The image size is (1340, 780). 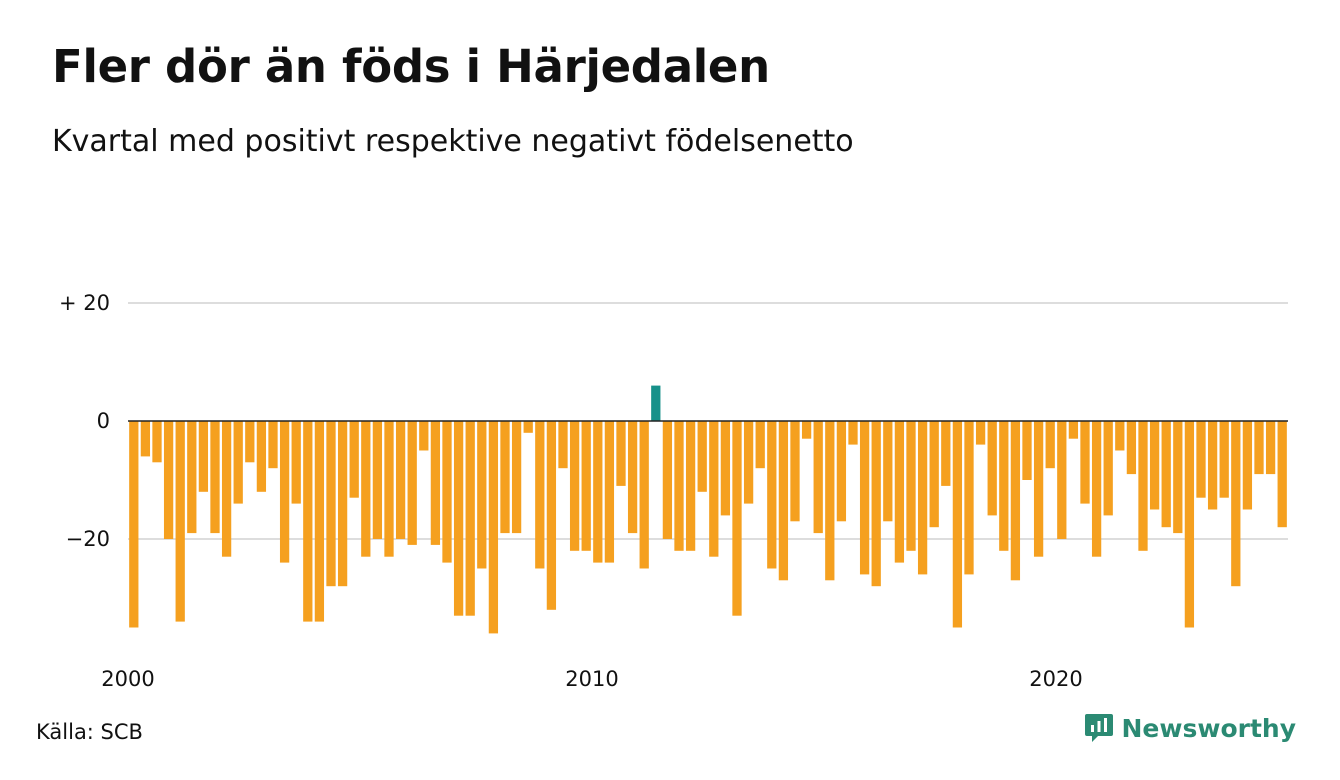 What do you see at coordinates (1098, 728) in the screenshot?
I see `newsworthy-logo-icon` at bounding box center [1098, 728].